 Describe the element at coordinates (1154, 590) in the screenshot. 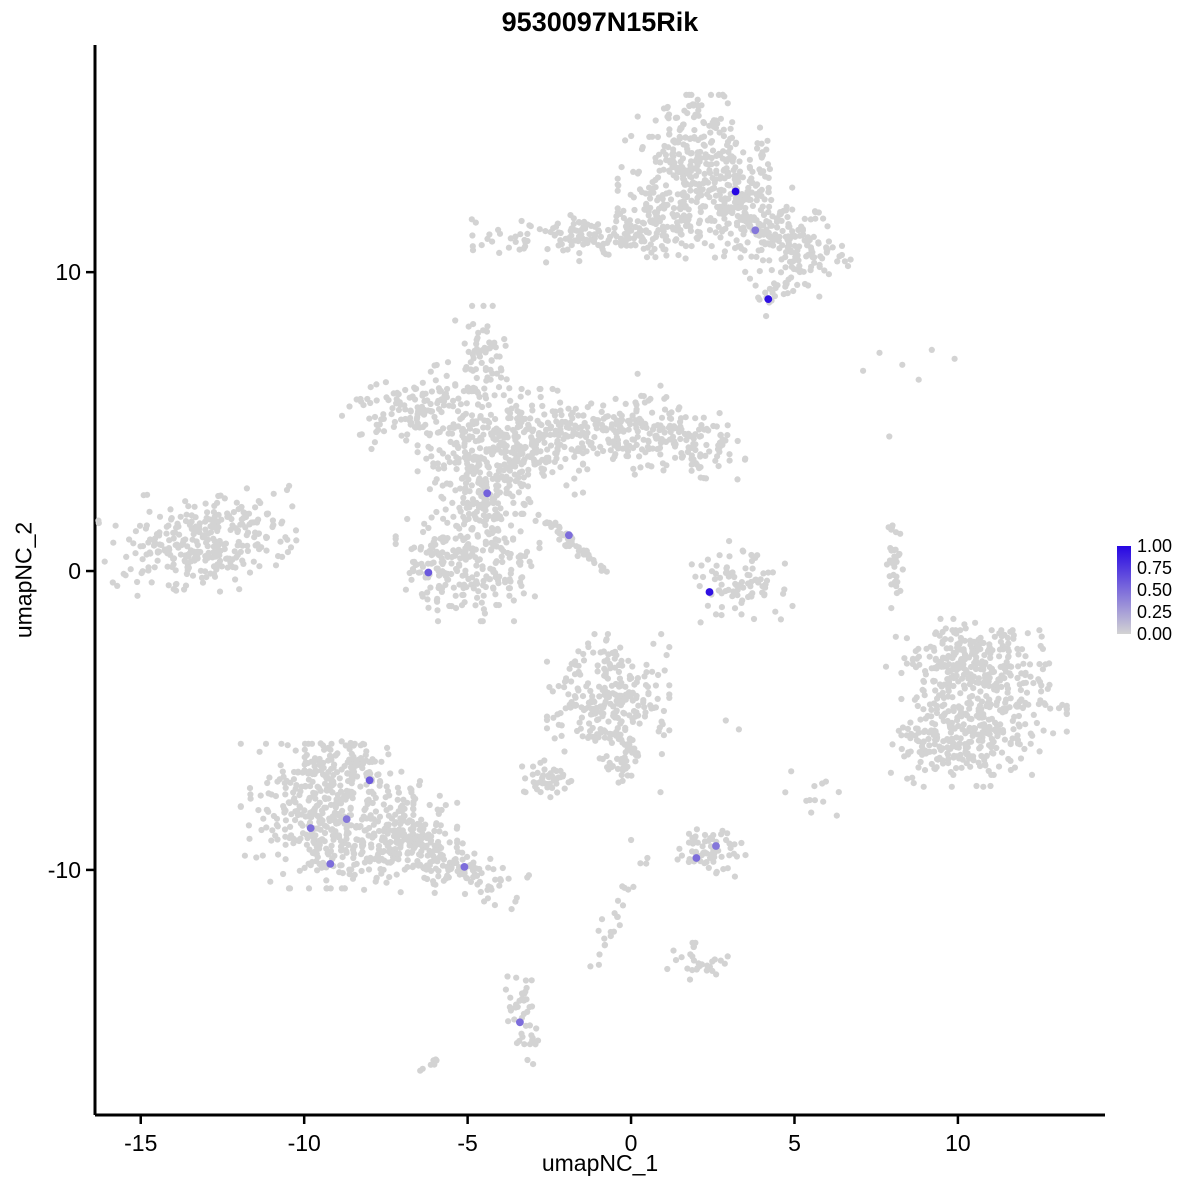

I see `legend-label: 0.50` at that location.